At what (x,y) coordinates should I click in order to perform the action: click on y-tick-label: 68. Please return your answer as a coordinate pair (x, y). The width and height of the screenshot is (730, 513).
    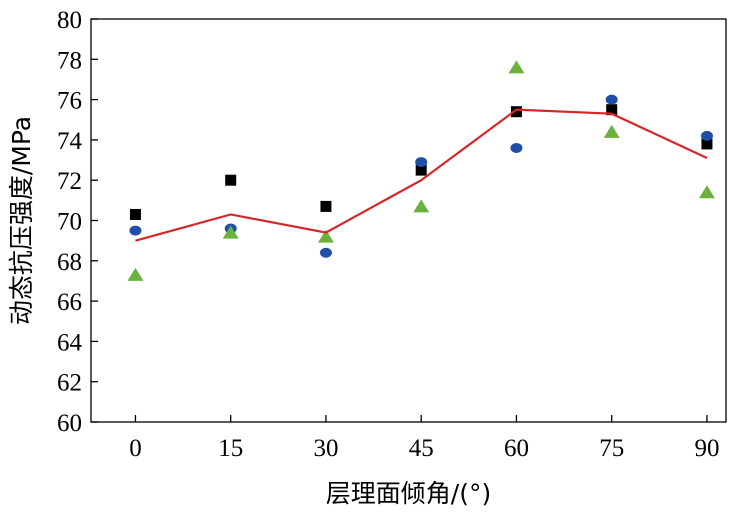
    Looking at the image, I should click on (69, 262).